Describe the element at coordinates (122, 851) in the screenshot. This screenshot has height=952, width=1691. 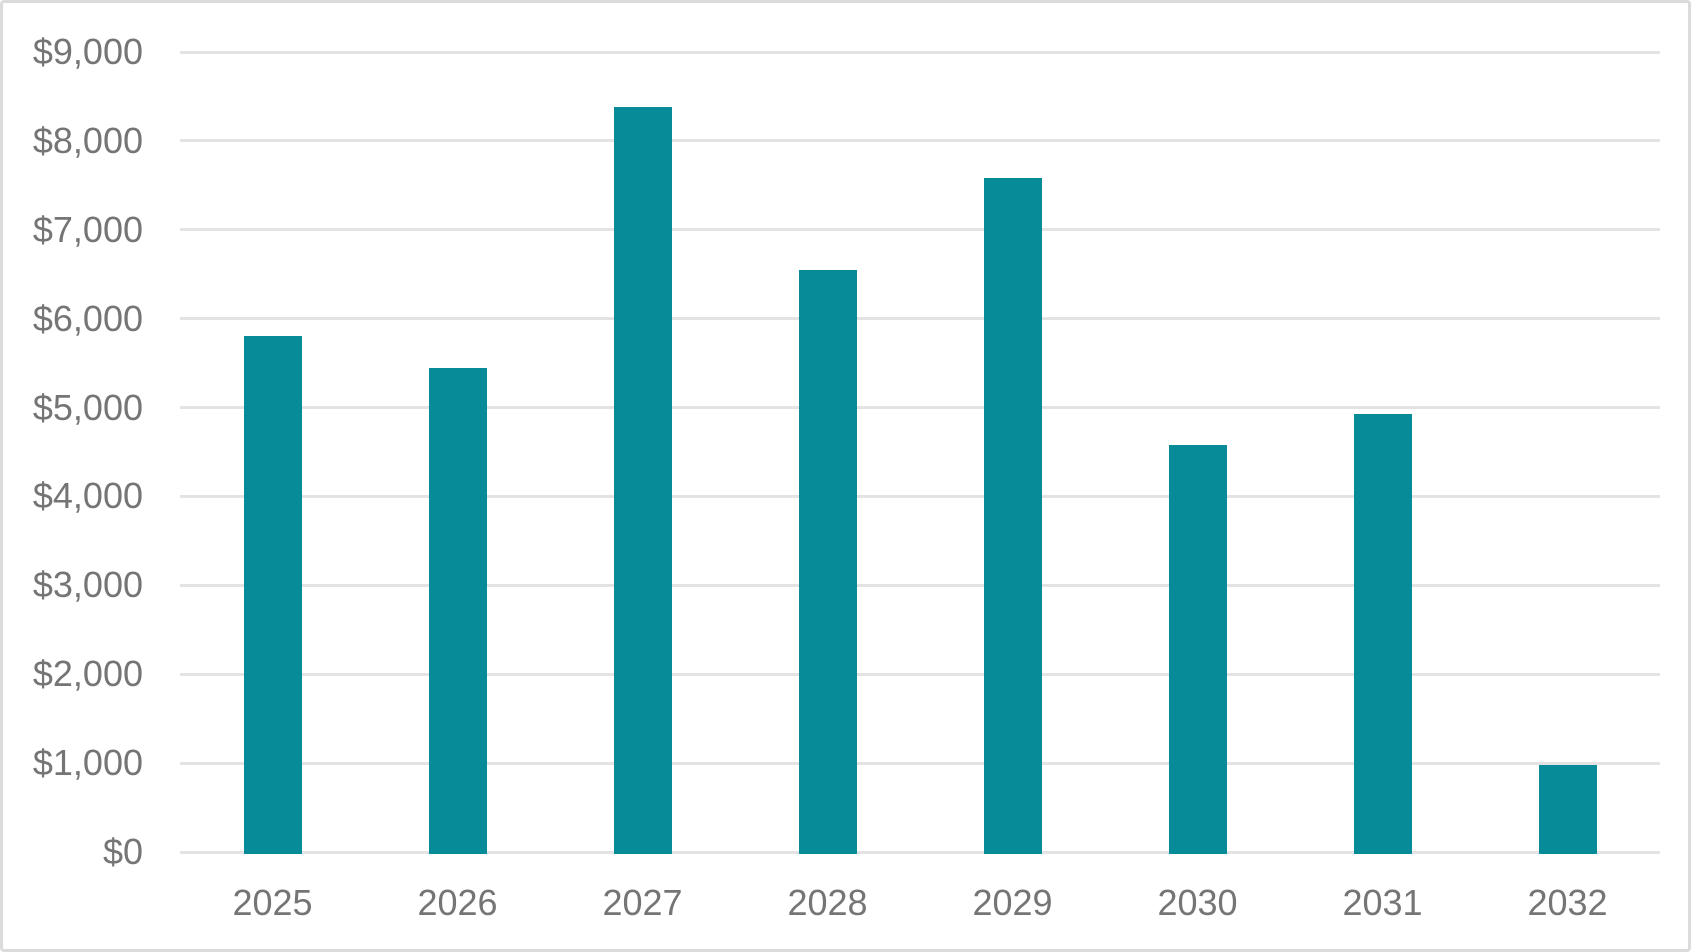
I see `y-tick-label: $0` at that location.